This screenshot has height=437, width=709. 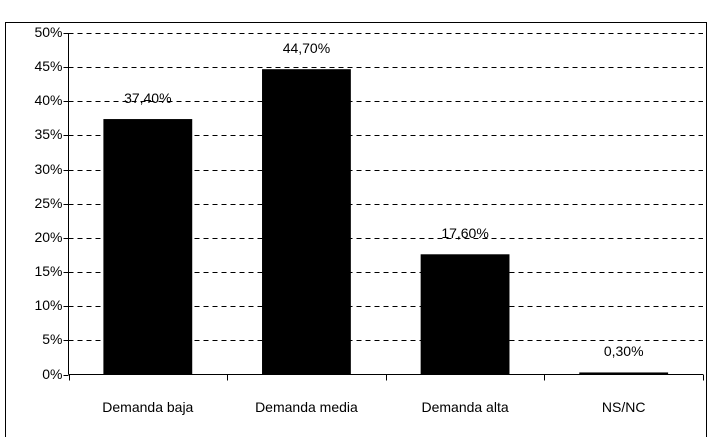 I want to click on y-tick-label: 5%, so click(x=52, y=339).